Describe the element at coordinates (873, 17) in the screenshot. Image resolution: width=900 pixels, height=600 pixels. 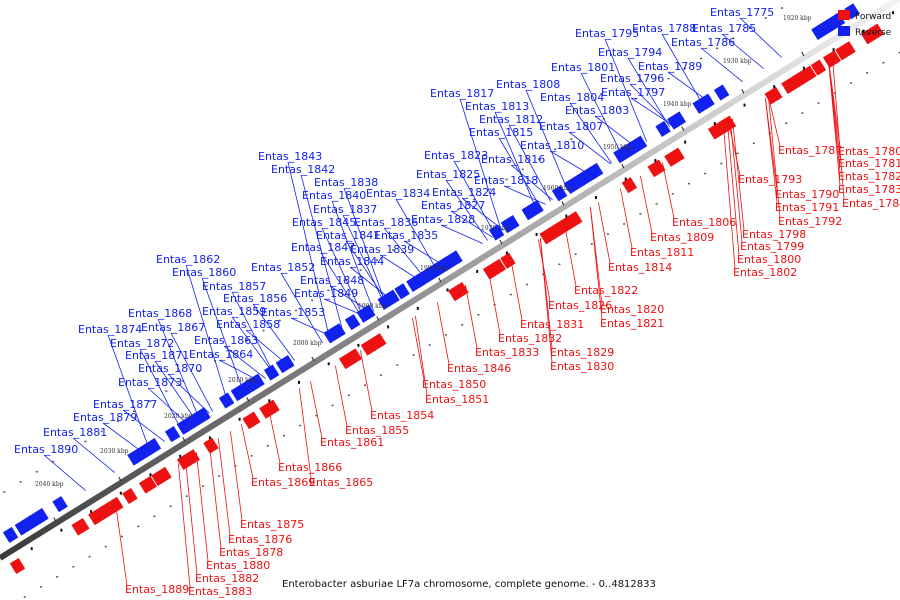
I see `legend-forward-label: Forward` at that location.